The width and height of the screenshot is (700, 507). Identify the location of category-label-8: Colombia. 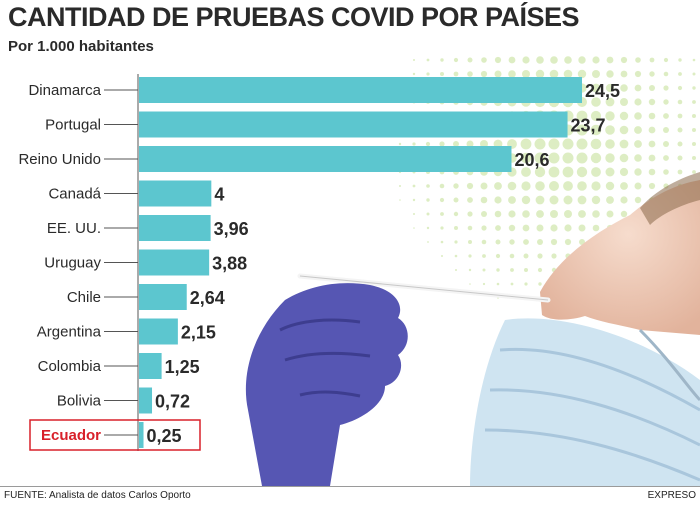
(70, 366).